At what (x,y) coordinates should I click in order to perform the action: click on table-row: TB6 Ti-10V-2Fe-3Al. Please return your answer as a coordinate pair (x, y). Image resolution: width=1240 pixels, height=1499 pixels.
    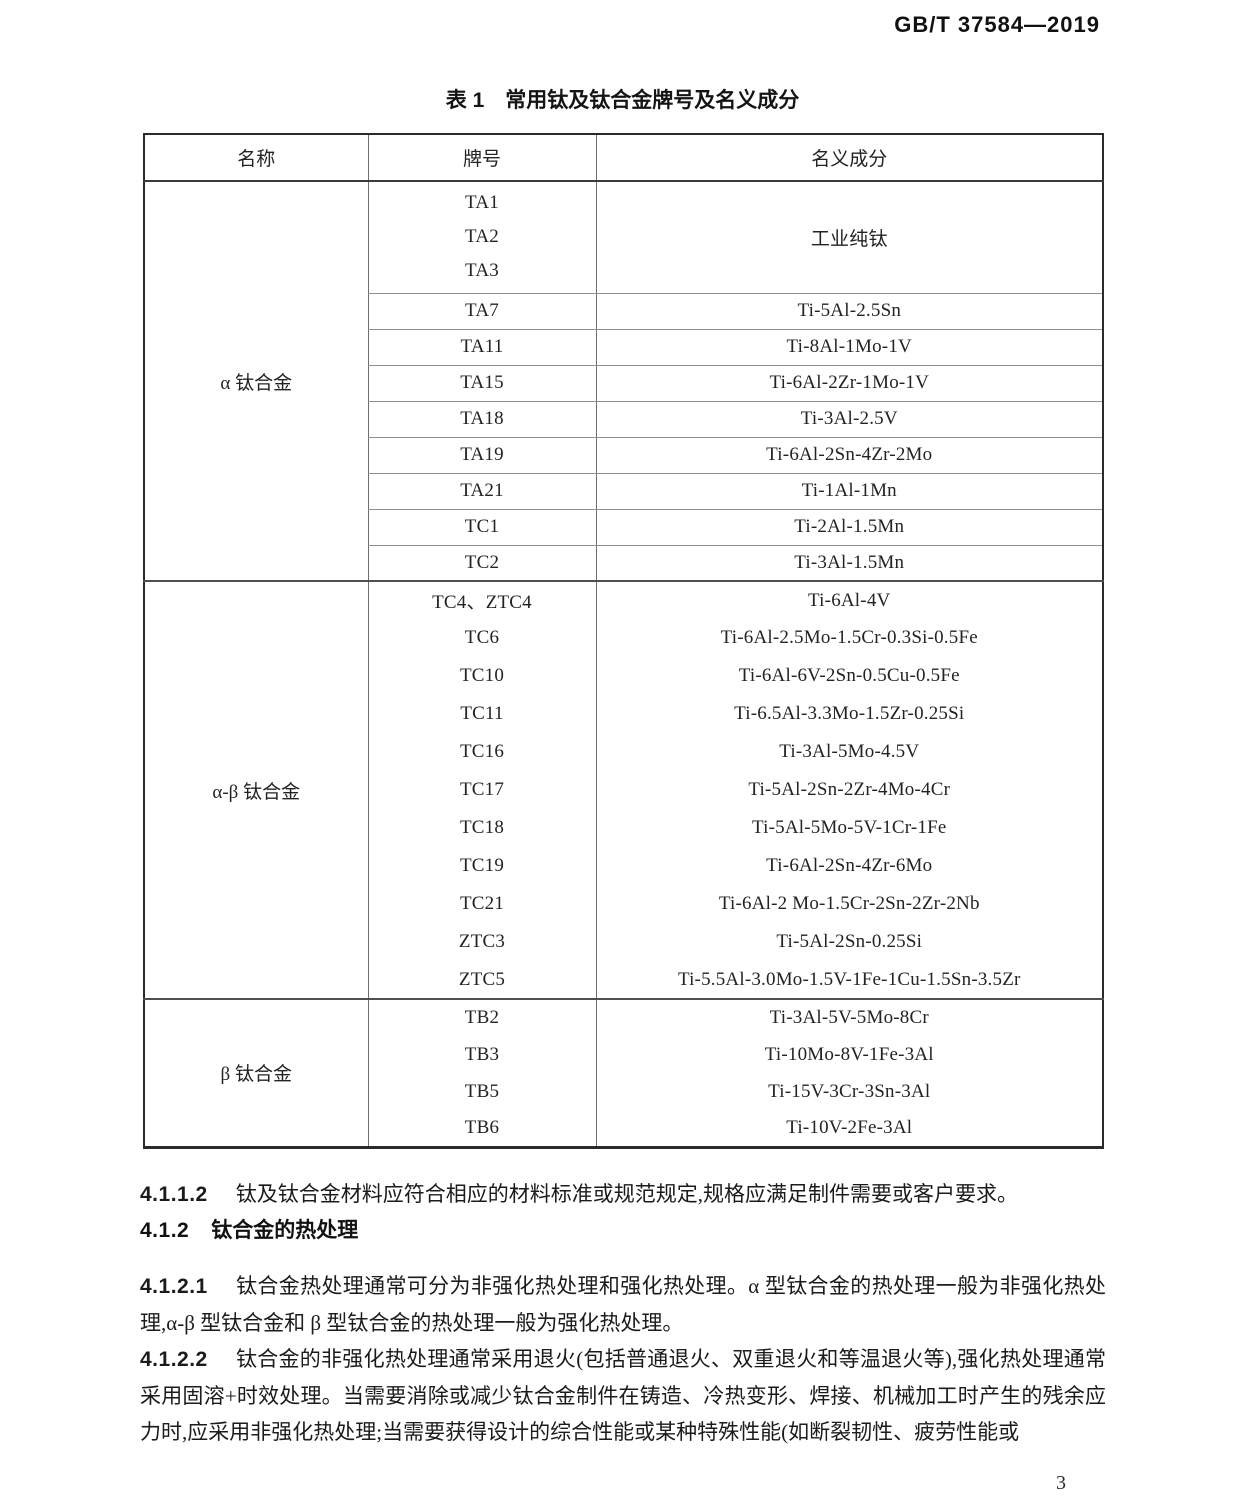
    Looking at the image, I should click on (623, 1128).